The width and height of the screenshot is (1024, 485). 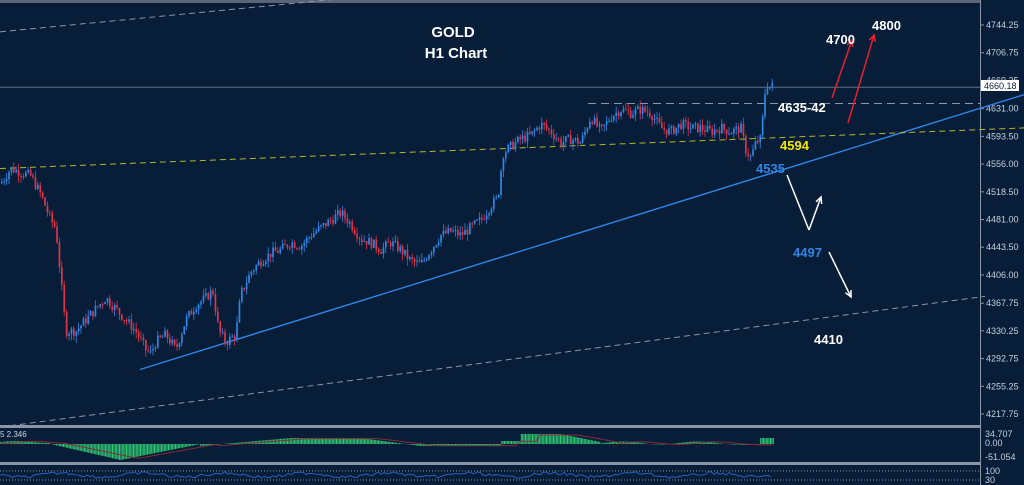 What do you see at coordinates (1002, 109) in the screenshot?
I see `price-tick-label: 4631.00` at bounding box center [1002, 109].